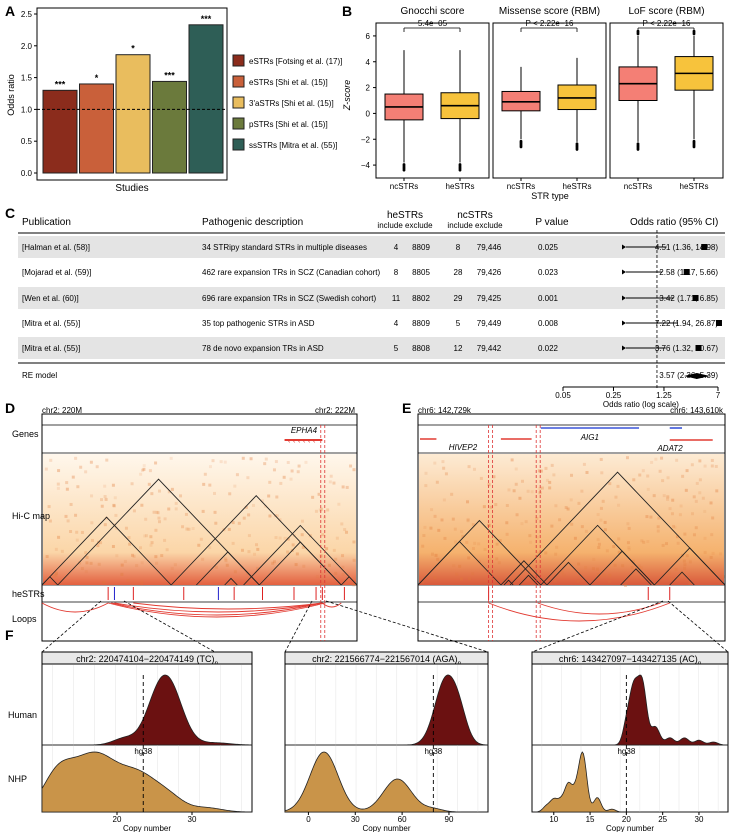  What do you see at coordinates (51, 348) in the screenshot?
I see `row-publication: [Mitra et al. (55)]` at bounding box center [51, 348].